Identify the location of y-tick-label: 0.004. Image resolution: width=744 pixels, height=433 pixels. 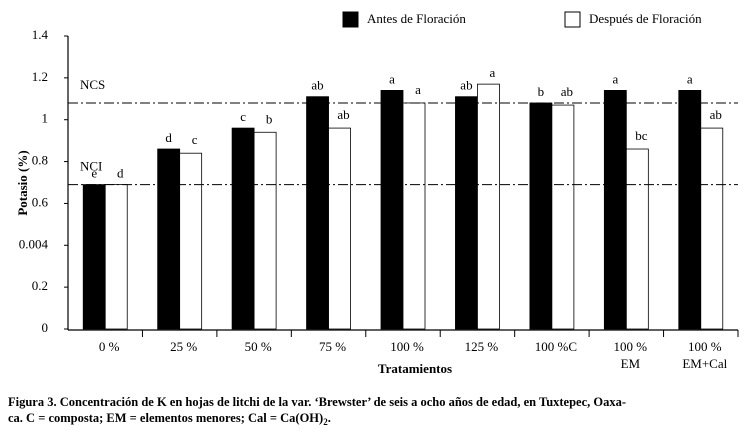
(34, 243).